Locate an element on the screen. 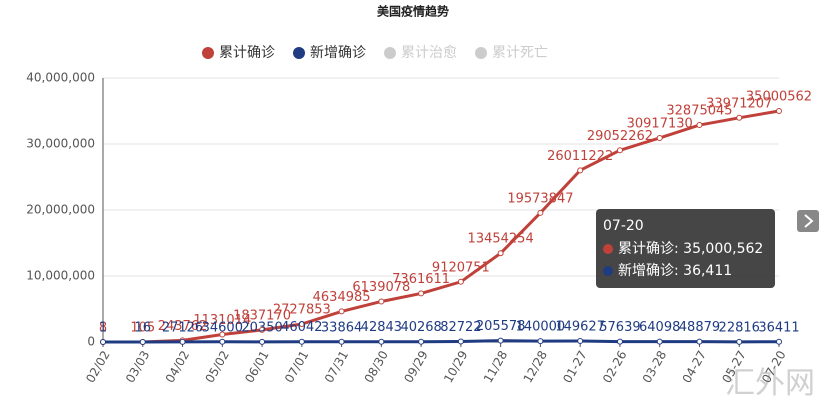 This screenshot has height=406, width=826. data-label: 27126 is located at coordinates (182, 327).